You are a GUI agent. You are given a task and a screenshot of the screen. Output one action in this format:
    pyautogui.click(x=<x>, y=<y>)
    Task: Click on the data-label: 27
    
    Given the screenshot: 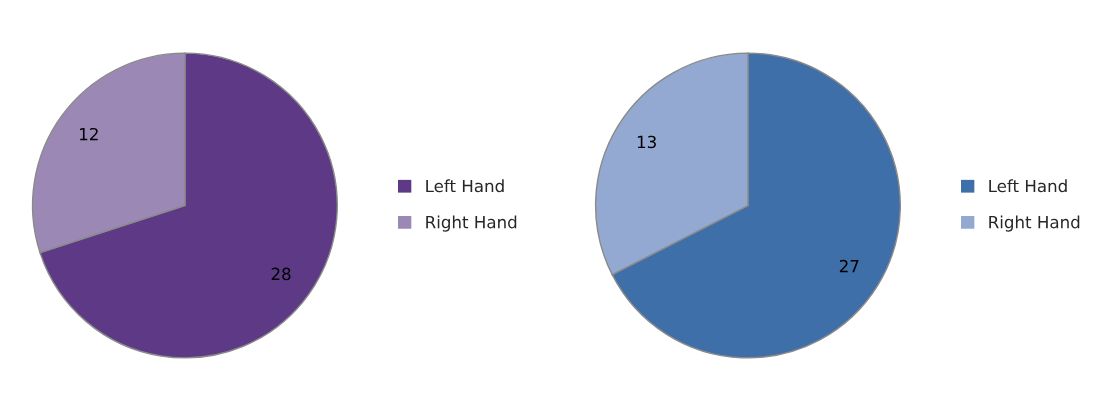 What is the action you would take?
    pyautogui.click(x=849, y=266)
    